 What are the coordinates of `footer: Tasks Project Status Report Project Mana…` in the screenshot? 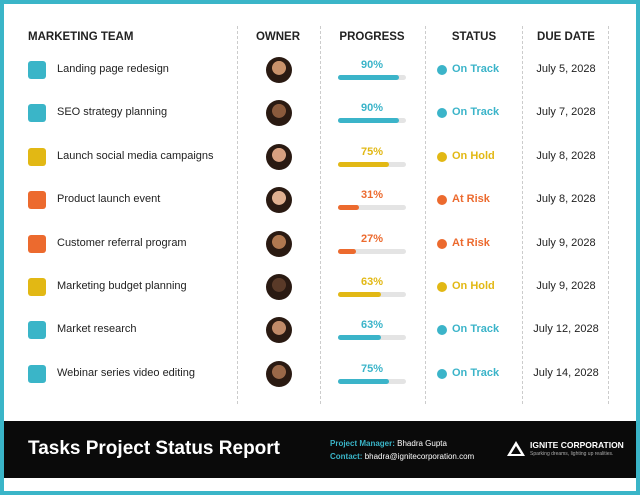 It's located at (320, 449).